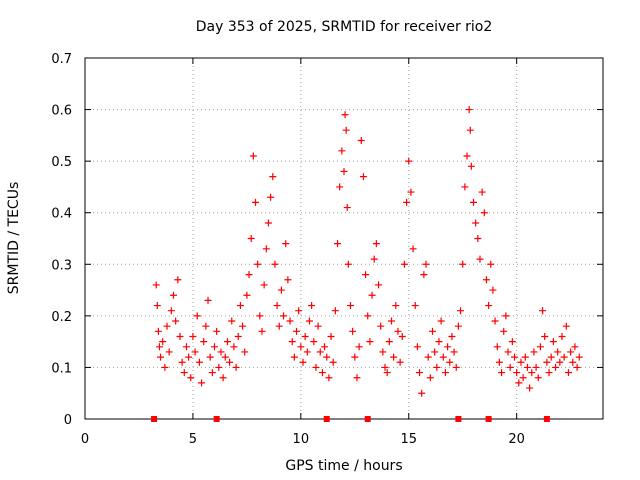 This screenshot has height=480, width=640. What do you see at coordinates (61, 317) in the screenshot?
I see `y-tick-label: 0.2` at bounding box center [61, 317].